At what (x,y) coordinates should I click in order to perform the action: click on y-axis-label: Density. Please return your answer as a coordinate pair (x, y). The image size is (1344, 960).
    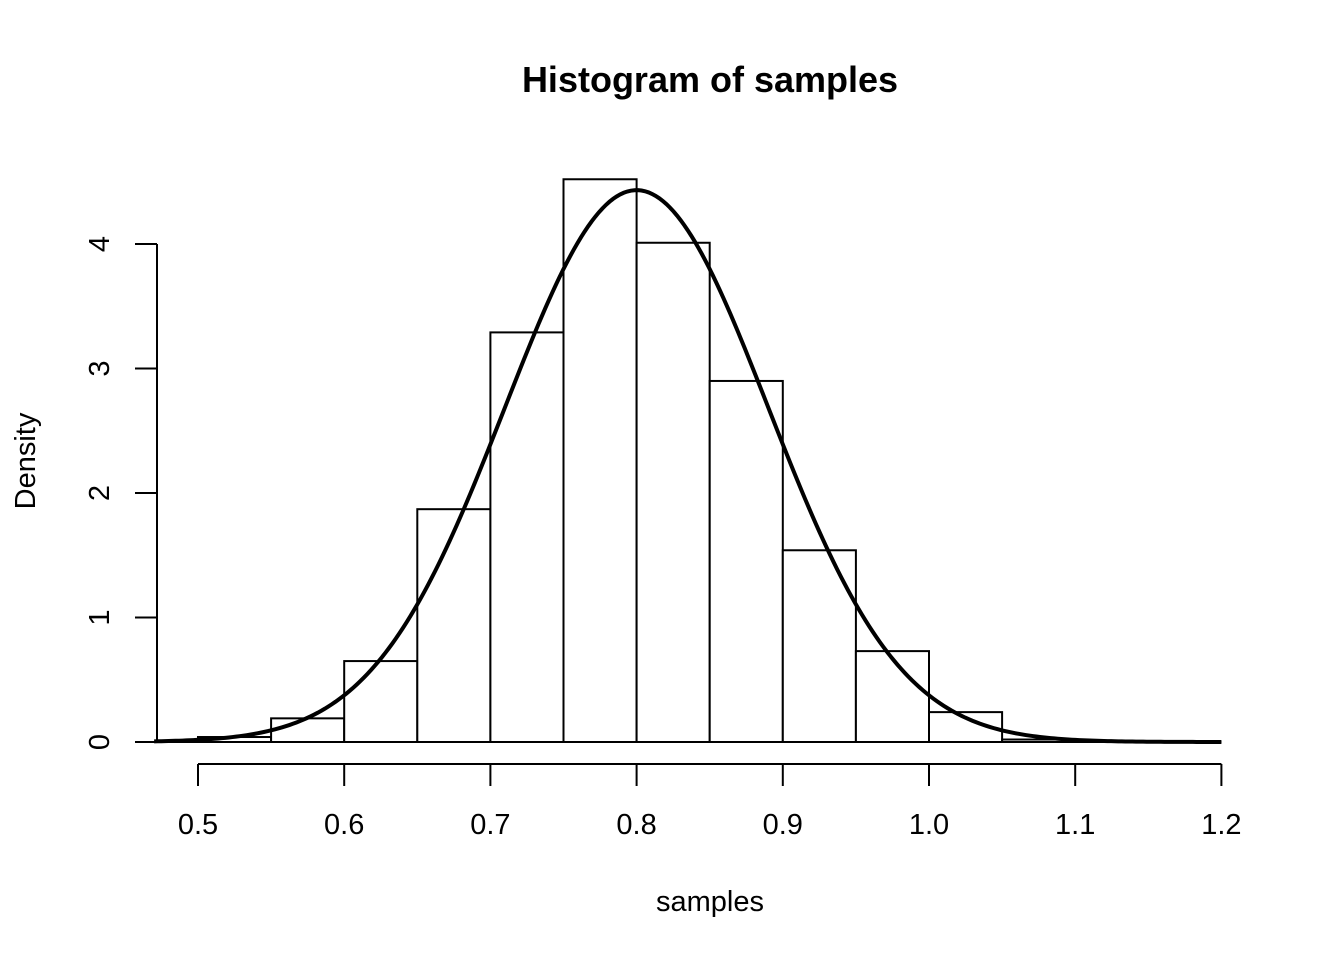
    Looking at the image, I should click on (26, 460).